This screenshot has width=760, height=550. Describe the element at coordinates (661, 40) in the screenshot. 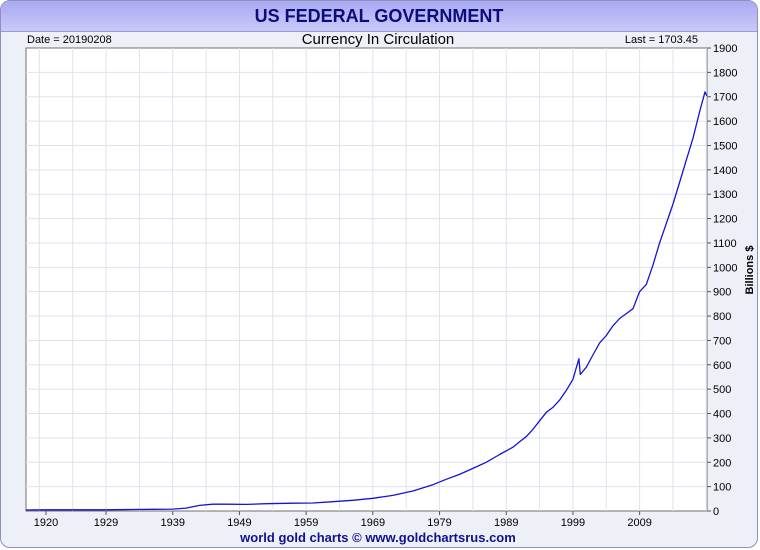

I see `last-value-label: Last = 1703.45` at that location.